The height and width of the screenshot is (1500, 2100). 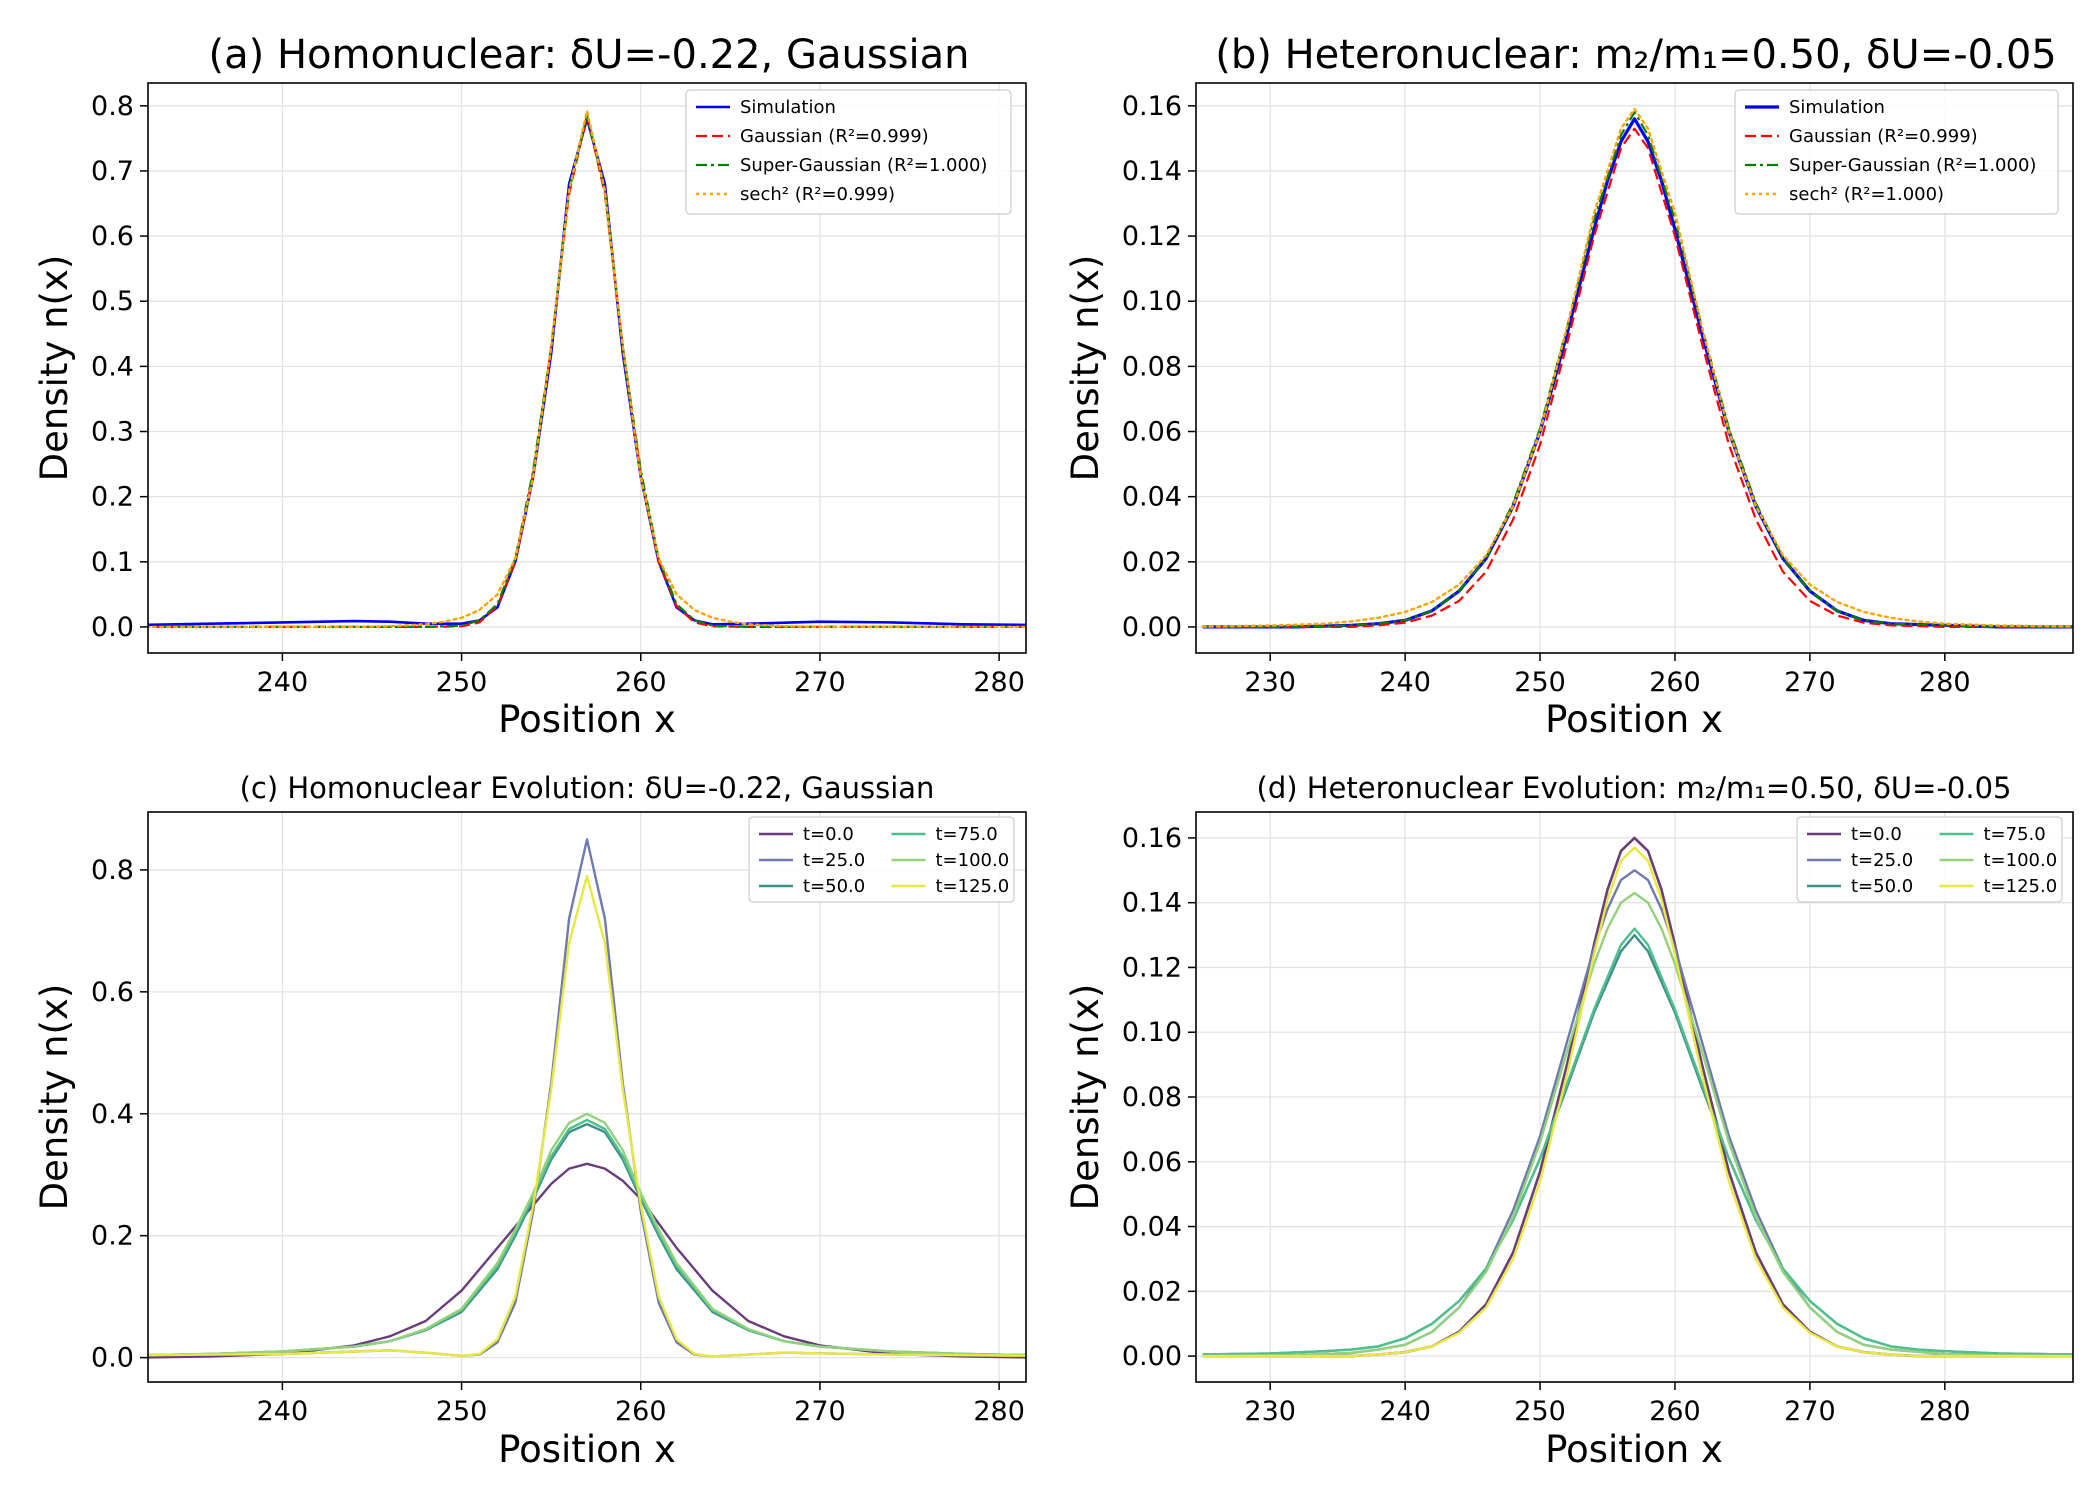 I want to click on y-tick-label: 0.16, so click(x=1152, y=838).